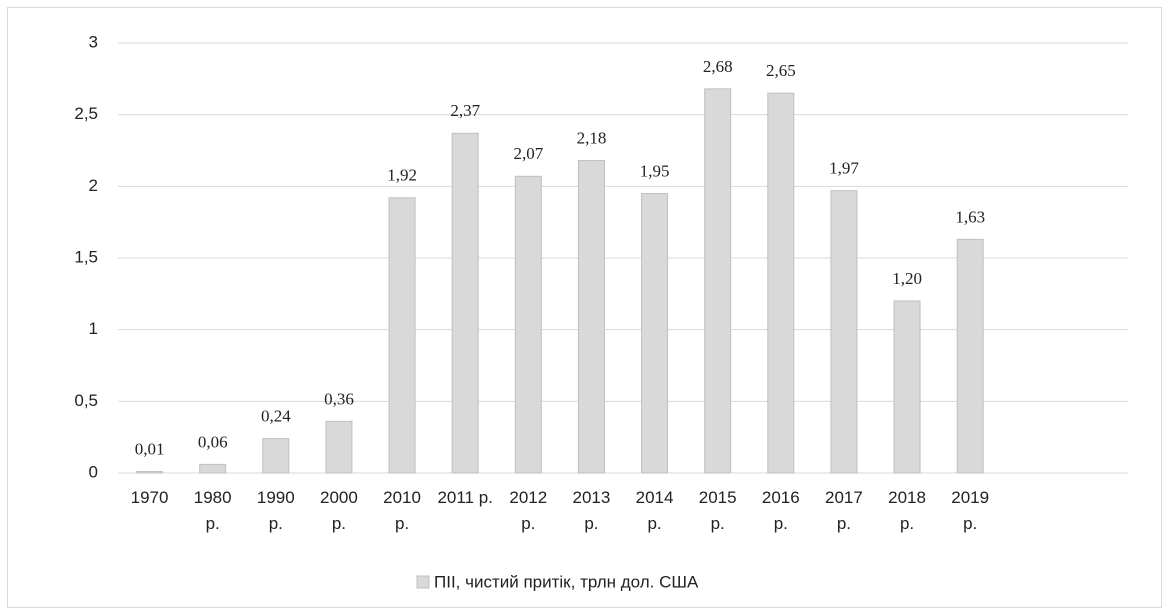  I want to click on x-tick-label: 1990 р., so click(275, 510).